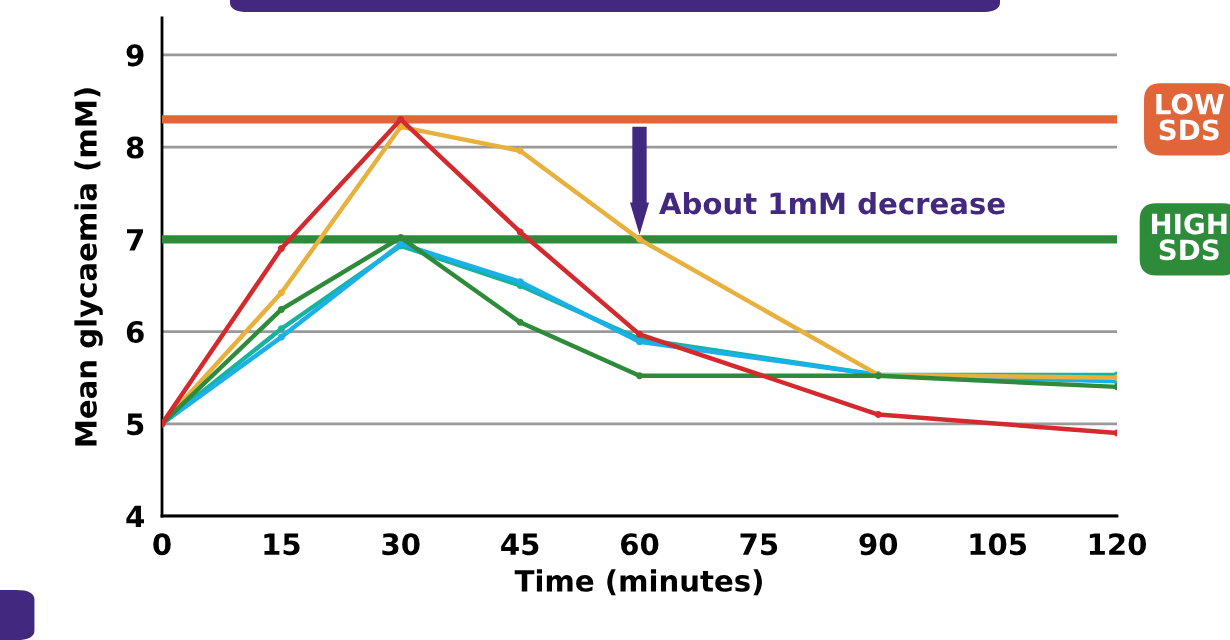 Image resolution: width=1230 pixels, height=640 pixels. What do you see at coordinates (638, 582) in the screenshot?
I see `x-axis-title: Time (minutes)` at bounding box center [638, 582].